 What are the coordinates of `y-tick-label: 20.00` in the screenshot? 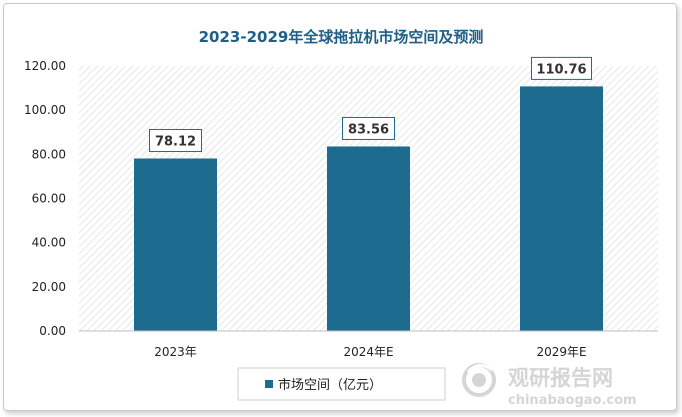 It's located at (49, 287).